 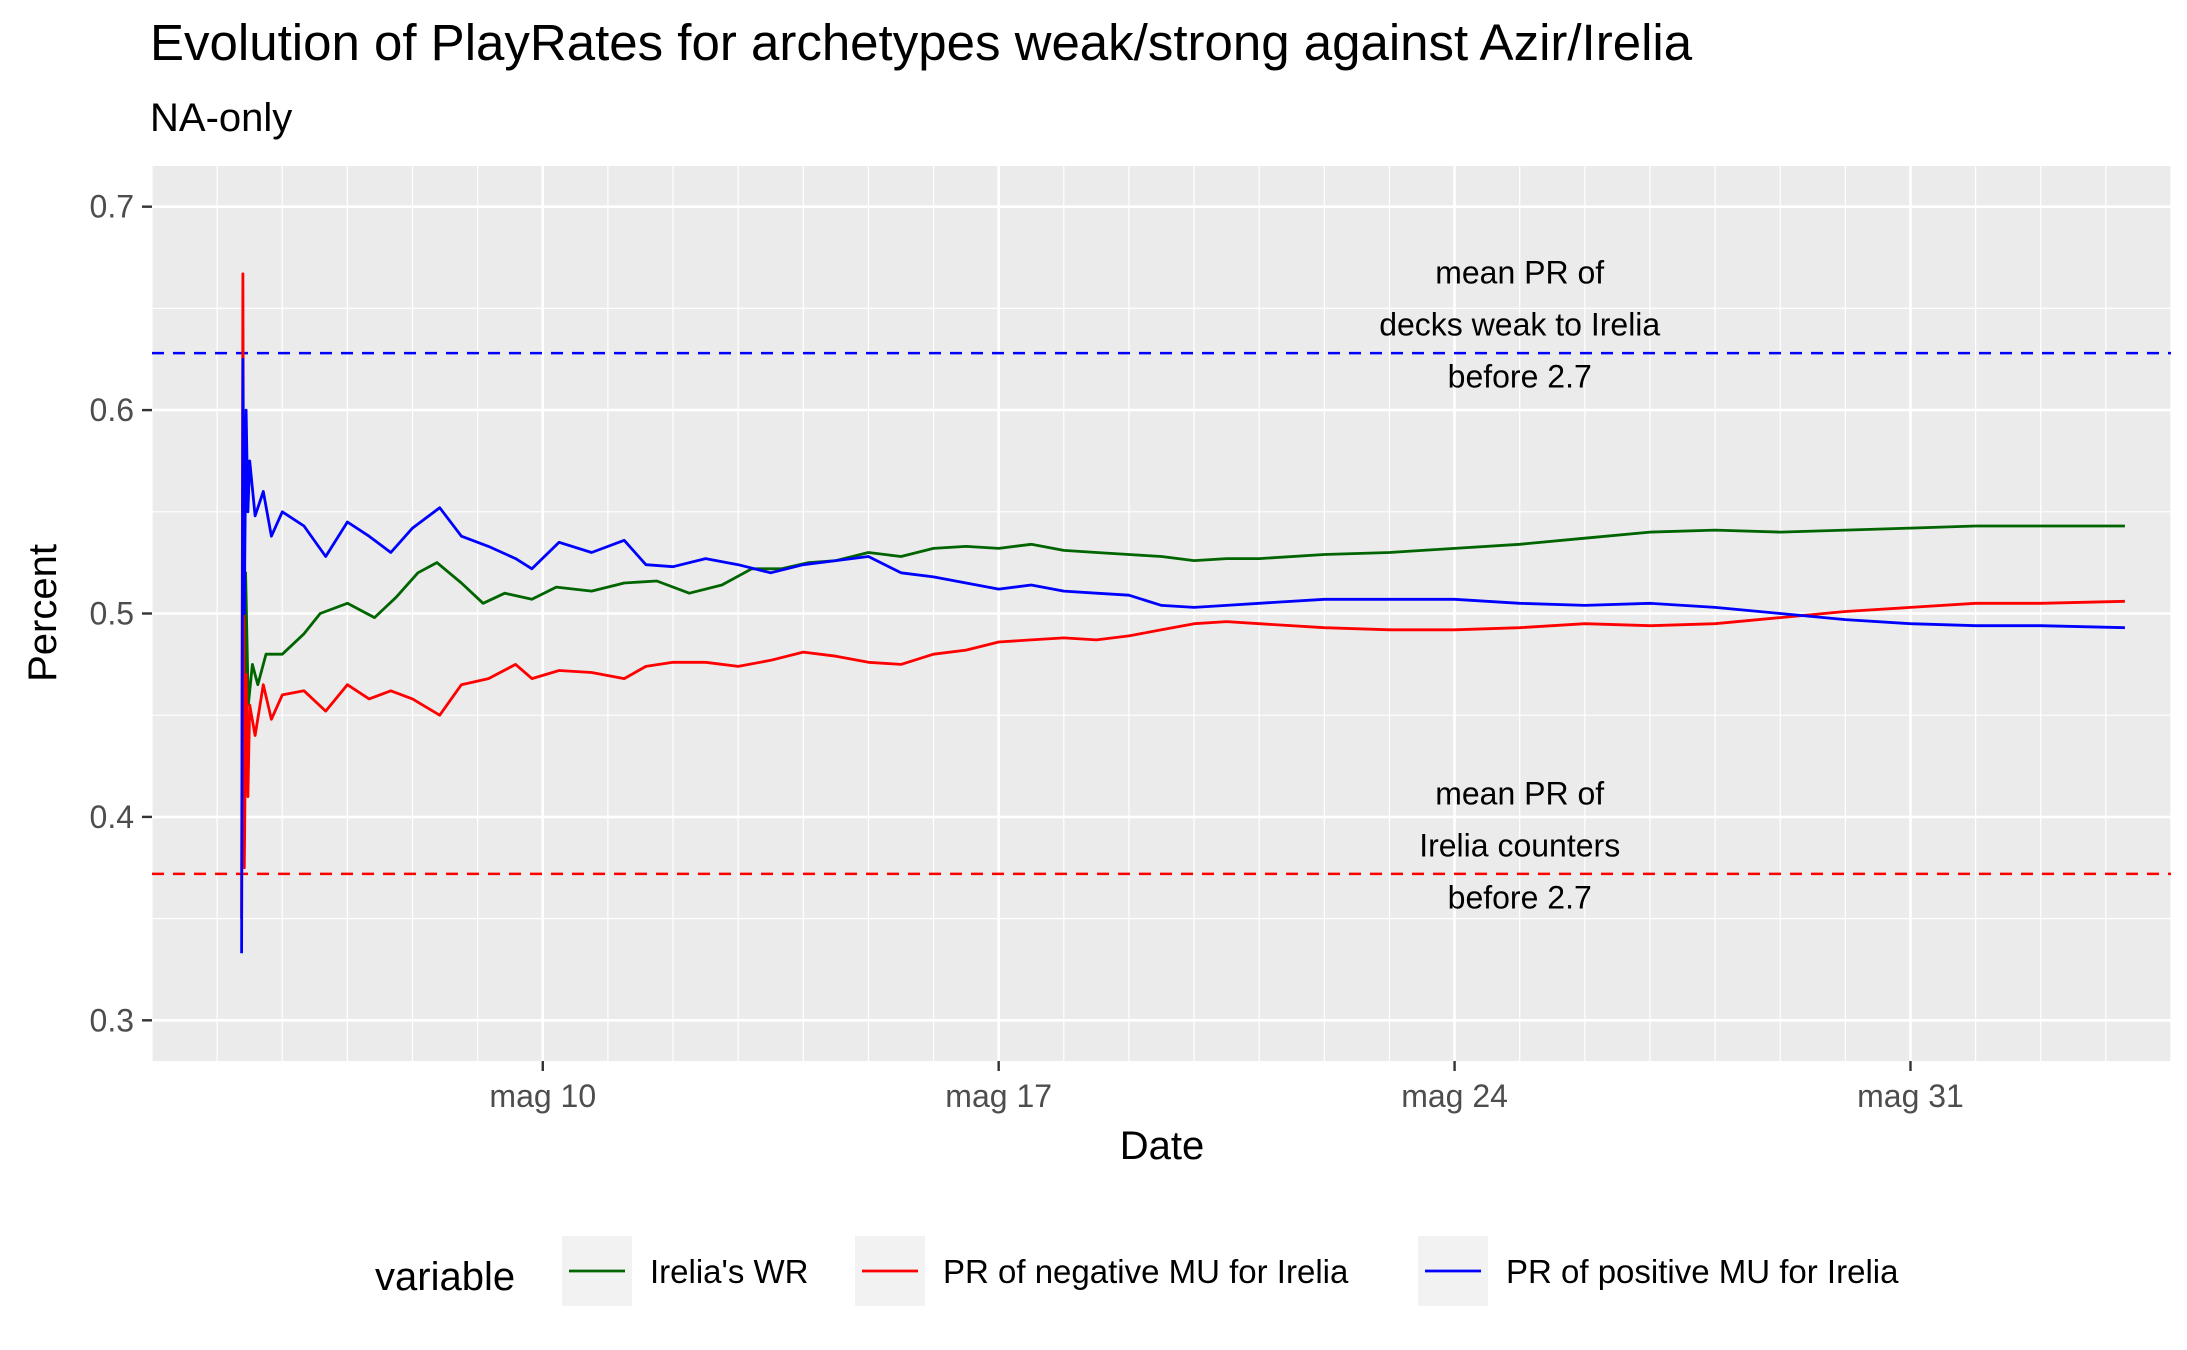 I want to click on x-tick-label: mag 10, so click(x=542, y=1096).